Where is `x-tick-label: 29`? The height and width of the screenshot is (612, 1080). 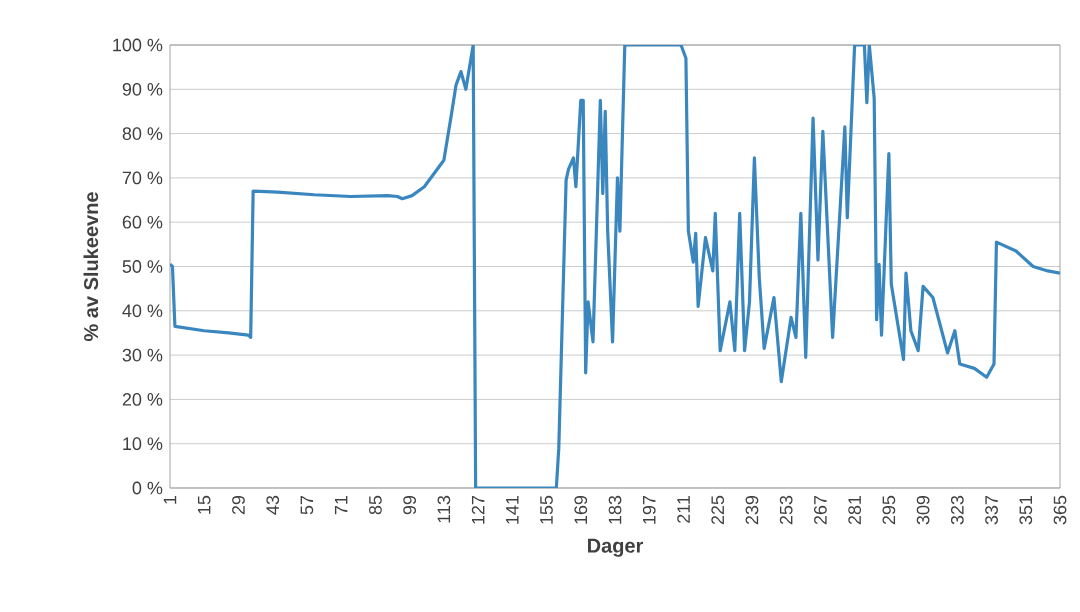 x-tick-label: 29 is located at coordinates (238, 505).